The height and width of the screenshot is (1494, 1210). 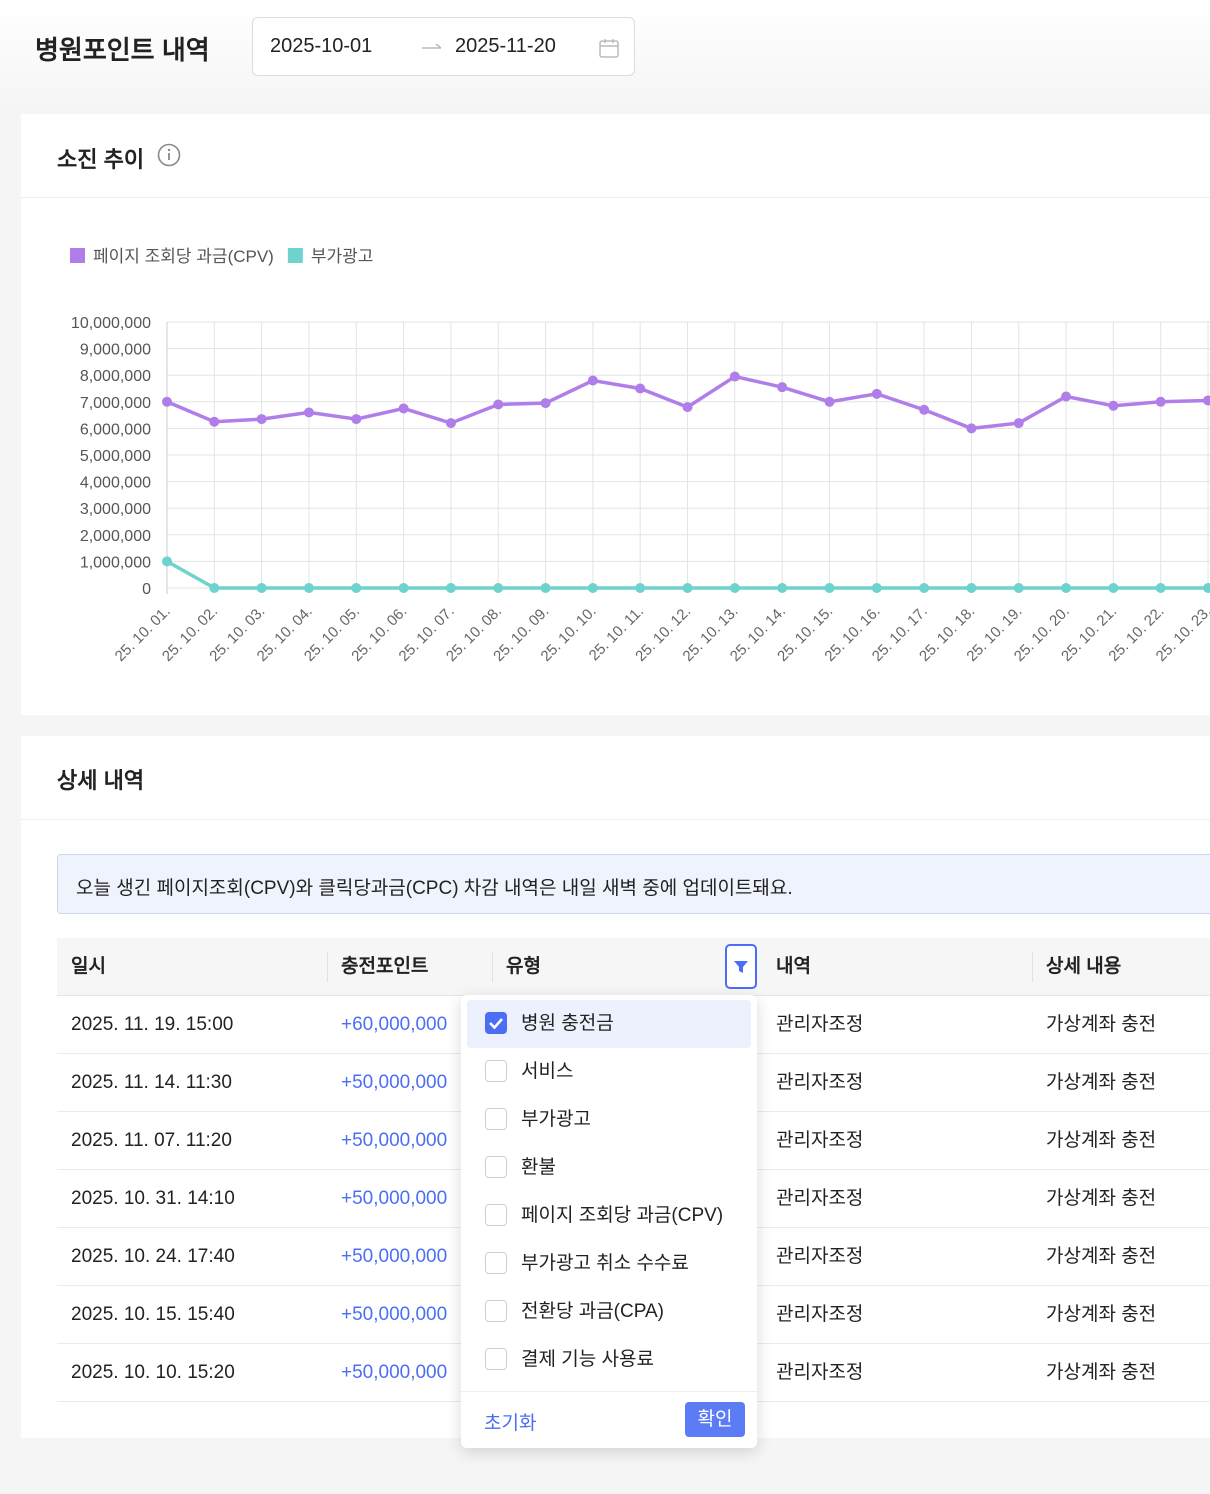 I want to click on column-header: 일시, so click(x=88, y=966).